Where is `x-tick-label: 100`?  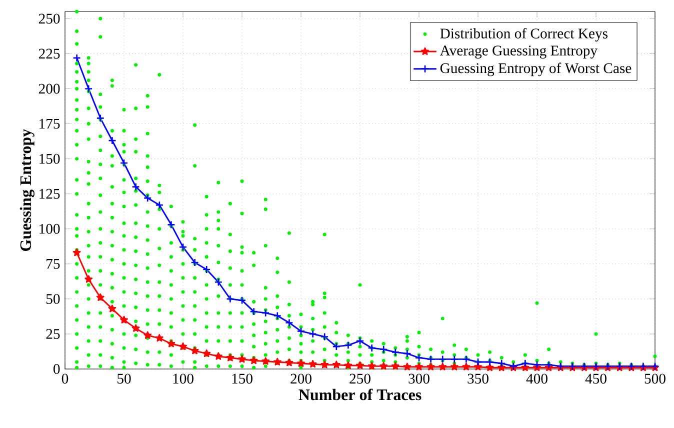
x-tick-label: 100 is located at coordinates (183, 379).